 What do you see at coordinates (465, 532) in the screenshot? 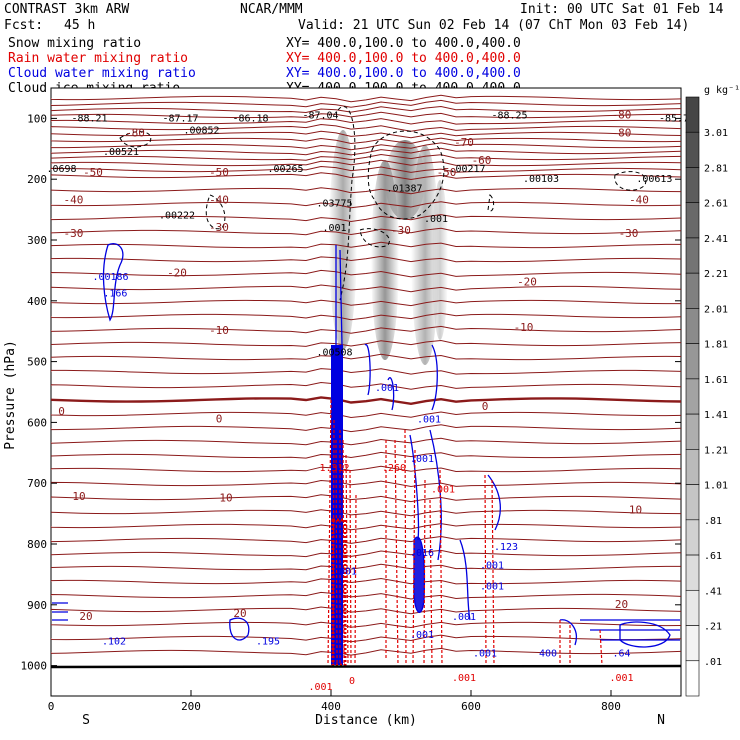
I see `rain-water-contours` at bounding box center [465, 532].